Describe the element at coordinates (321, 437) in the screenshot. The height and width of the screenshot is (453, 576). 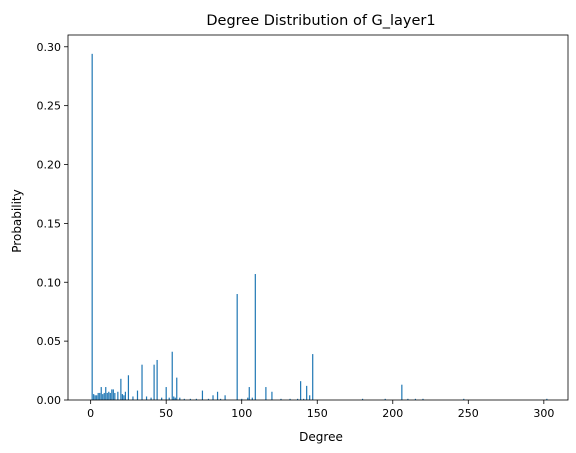
I see `x-axis-label: Degree` at that location.